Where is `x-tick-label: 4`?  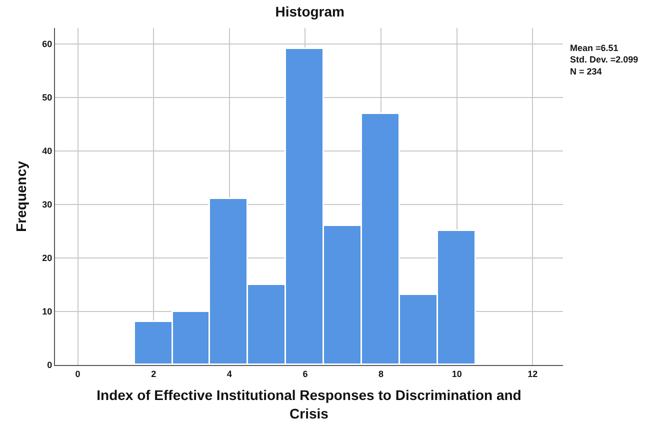
x-tick-label: 4 is located at coordinates (229, 373).